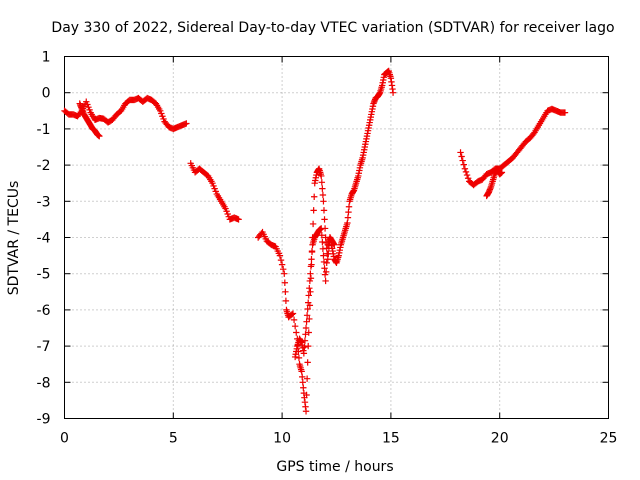 Image resolution: width=640 pixels, height=480 pixels. I want to click on x-tick-label: 10, so click(282, 439).